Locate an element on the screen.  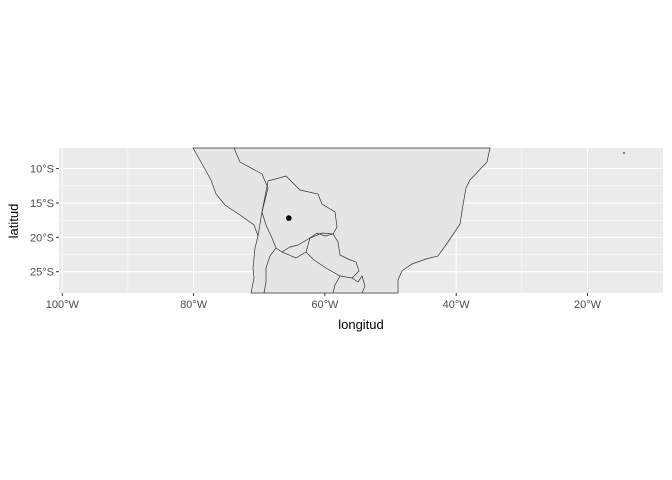
border-peru-brazil is located at coordinates (251, 192).